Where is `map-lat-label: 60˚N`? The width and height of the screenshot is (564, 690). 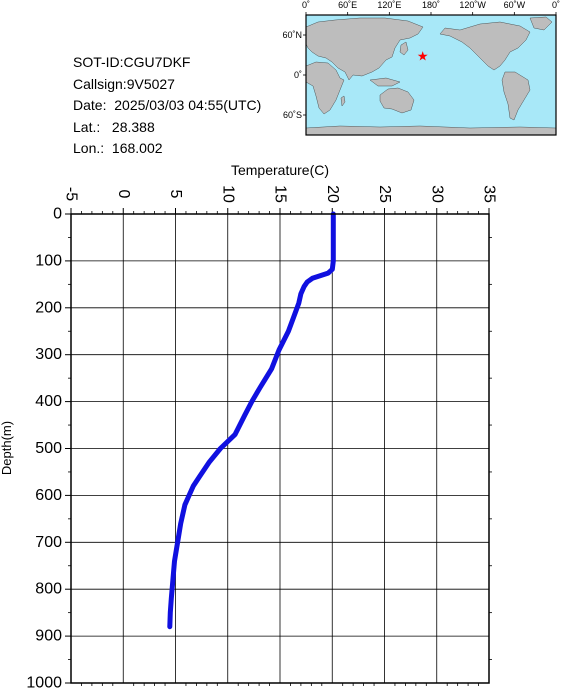 map-lat-label: 60˚N is located at coordinates (292, 35).